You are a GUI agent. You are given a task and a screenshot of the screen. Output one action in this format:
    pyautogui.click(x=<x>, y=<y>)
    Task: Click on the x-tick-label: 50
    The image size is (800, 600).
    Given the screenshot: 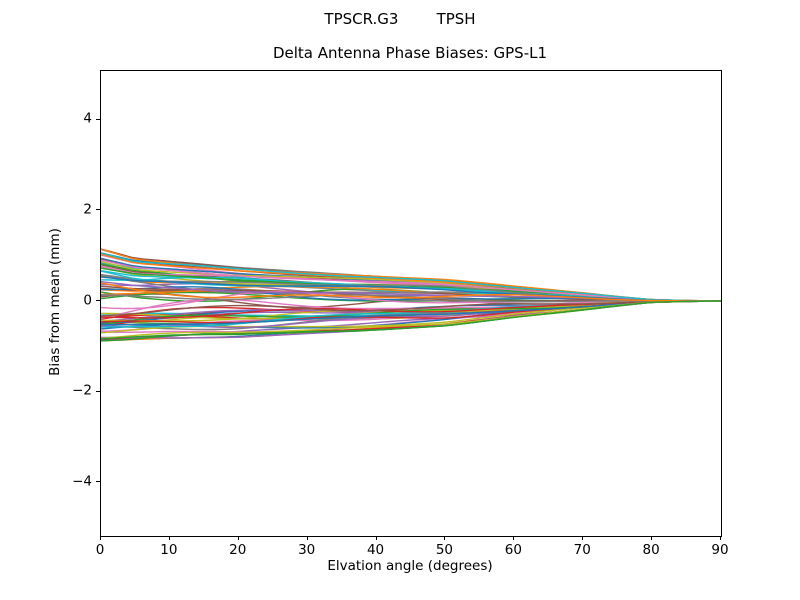 What is the action you would take?
    pyautogui.click(x=444, y=550)
    